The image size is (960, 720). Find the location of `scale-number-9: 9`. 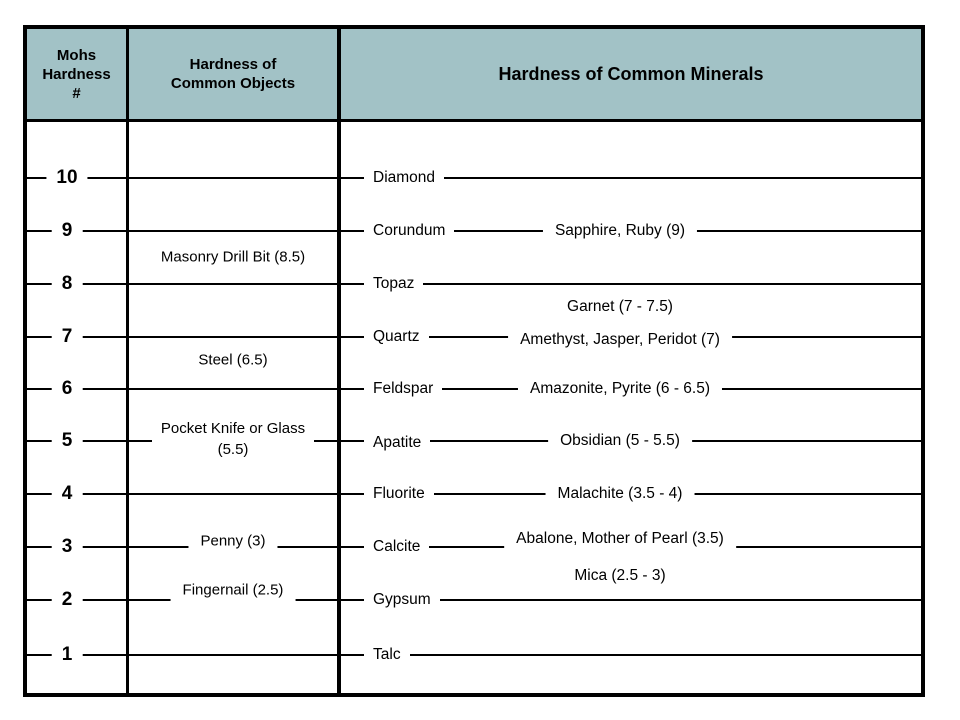

scale-number-9: 9 is located at coordinates (67, 231).